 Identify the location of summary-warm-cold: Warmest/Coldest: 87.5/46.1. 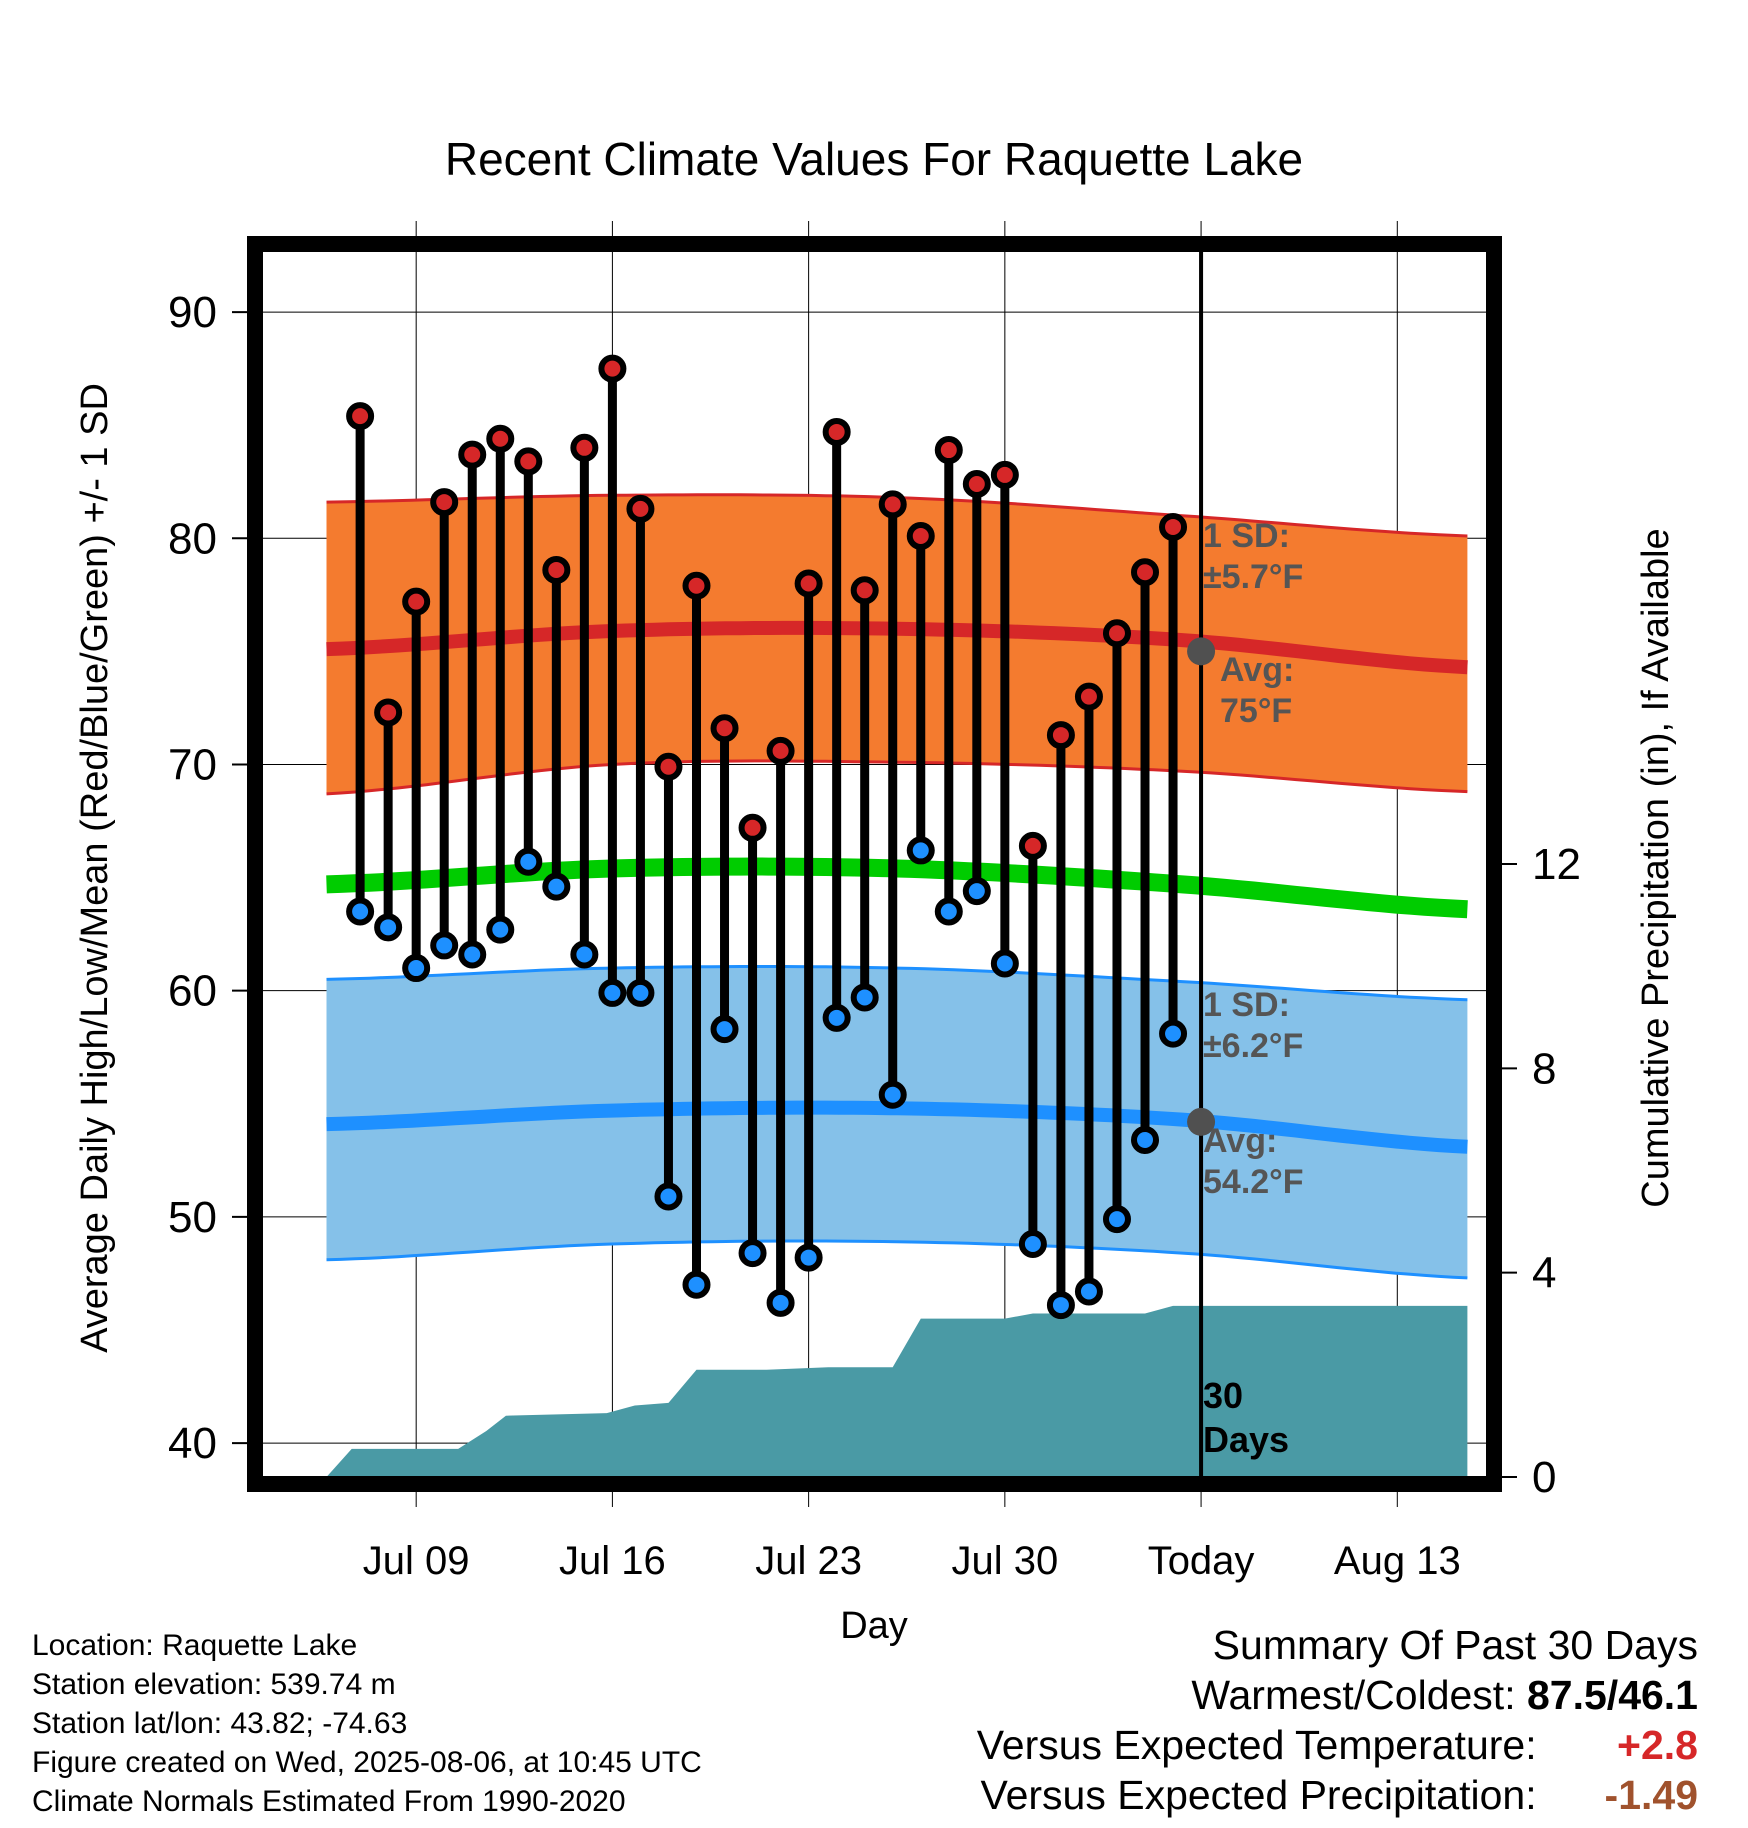
(1337, 1695).